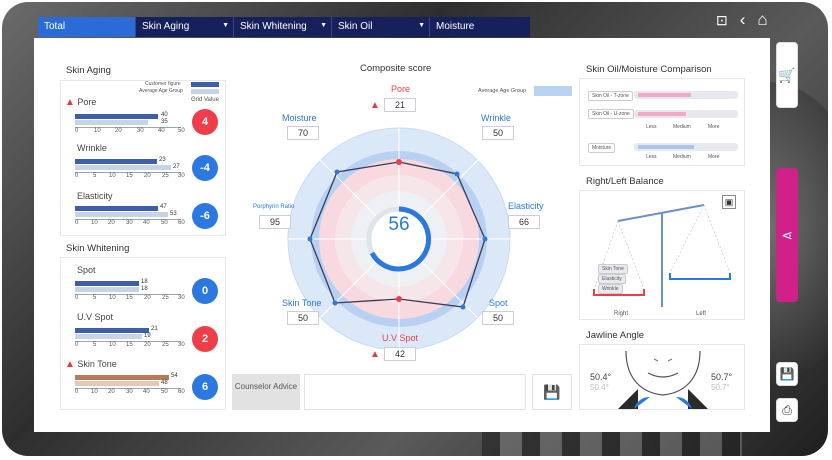 The image size is (832, 460). What do you see at coordinates (176, 167) in the screenshot?
I see `wrinkle-value-2: 27` at bounding box center [176, 167].